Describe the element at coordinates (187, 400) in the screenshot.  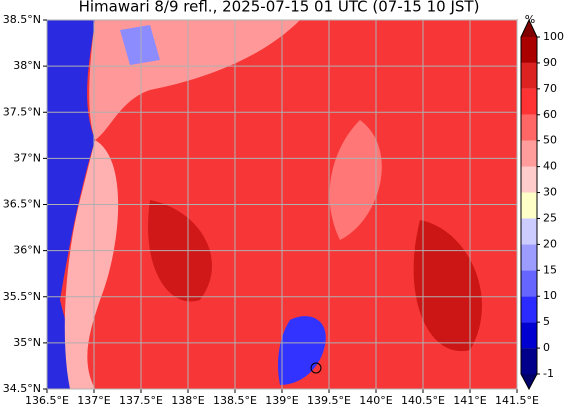
I see `x-tick-label: 138°E` at that location.